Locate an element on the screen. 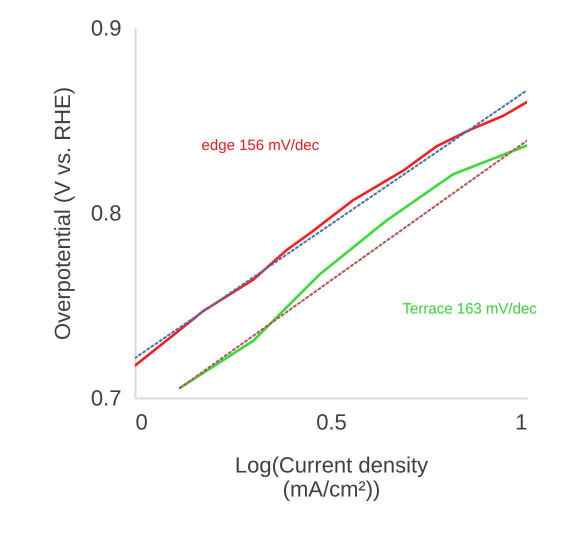  text: edge 156 mV/dec is located at coordinates (261, 145).